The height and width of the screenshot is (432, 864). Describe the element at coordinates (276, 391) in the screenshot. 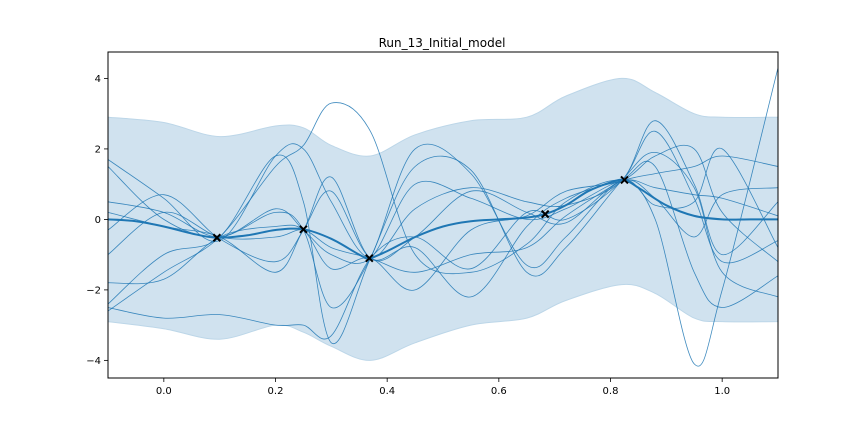

I see `x-tick-label: 0.2` at that location.